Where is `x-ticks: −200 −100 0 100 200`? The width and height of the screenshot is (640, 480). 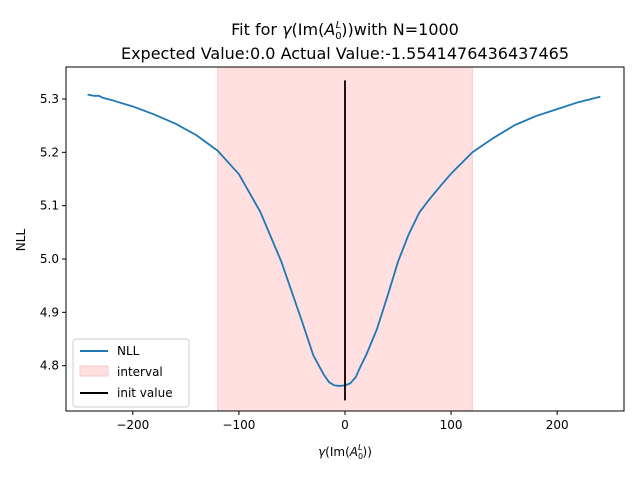 x-ticks: −200 −100 0 100 200 is located at coordinates (342, 421).